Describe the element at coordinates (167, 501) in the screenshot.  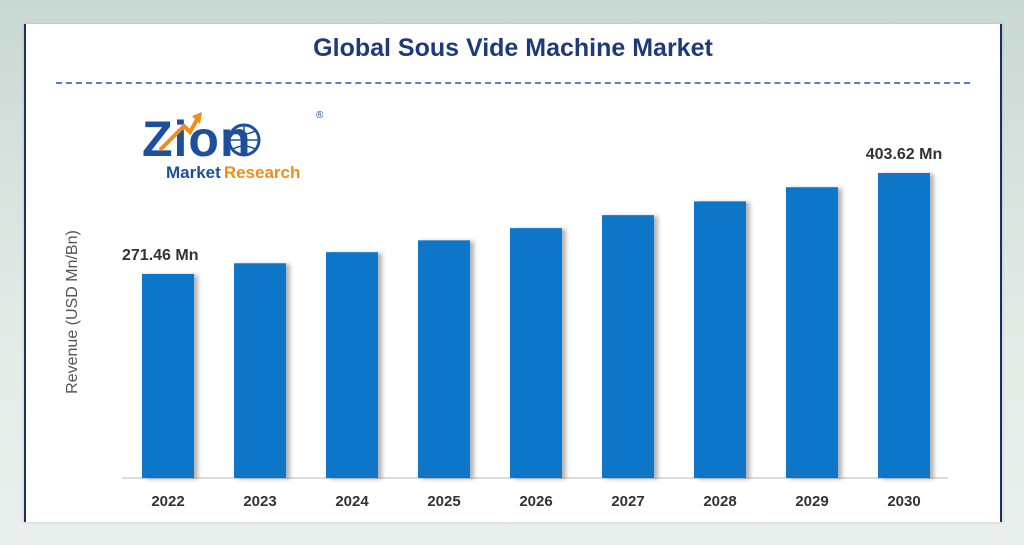
I see `x-tick-label-2022: 2022` at that location.